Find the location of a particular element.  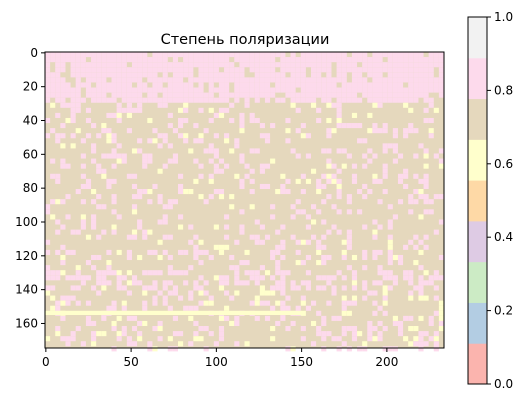

colorbar-band is located at coordinates (477, 119).